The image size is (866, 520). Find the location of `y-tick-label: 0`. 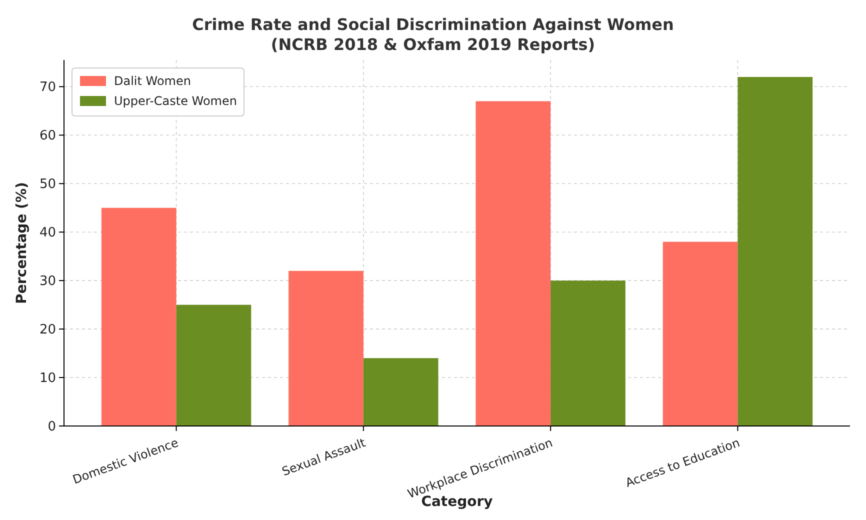

y-tick-label: 0 is located at coordinates (52, 427).